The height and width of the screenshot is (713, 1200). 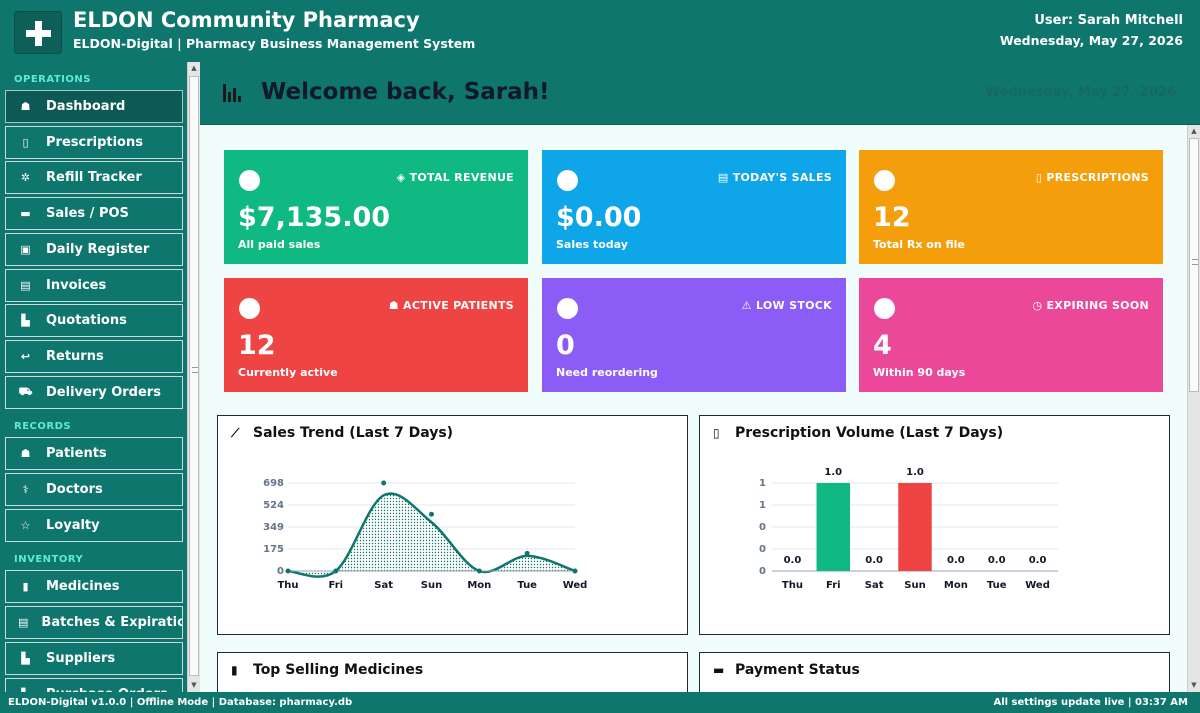 What do you see at coordinates (43, 427) in the screenshot?
I see `sidebar-section-records: RECORDS` at bounding box center [43, 427].